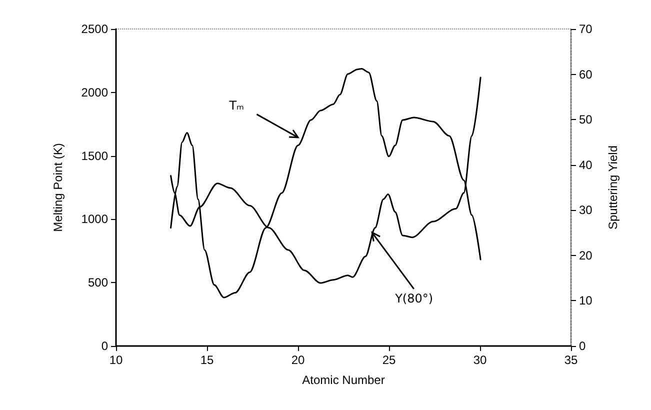 This screenshot has height=410, width=651. Describe the element at coordinates (58, 187) in the screenshot. I see `y-axis-title: Melting Point (K)` at that location.